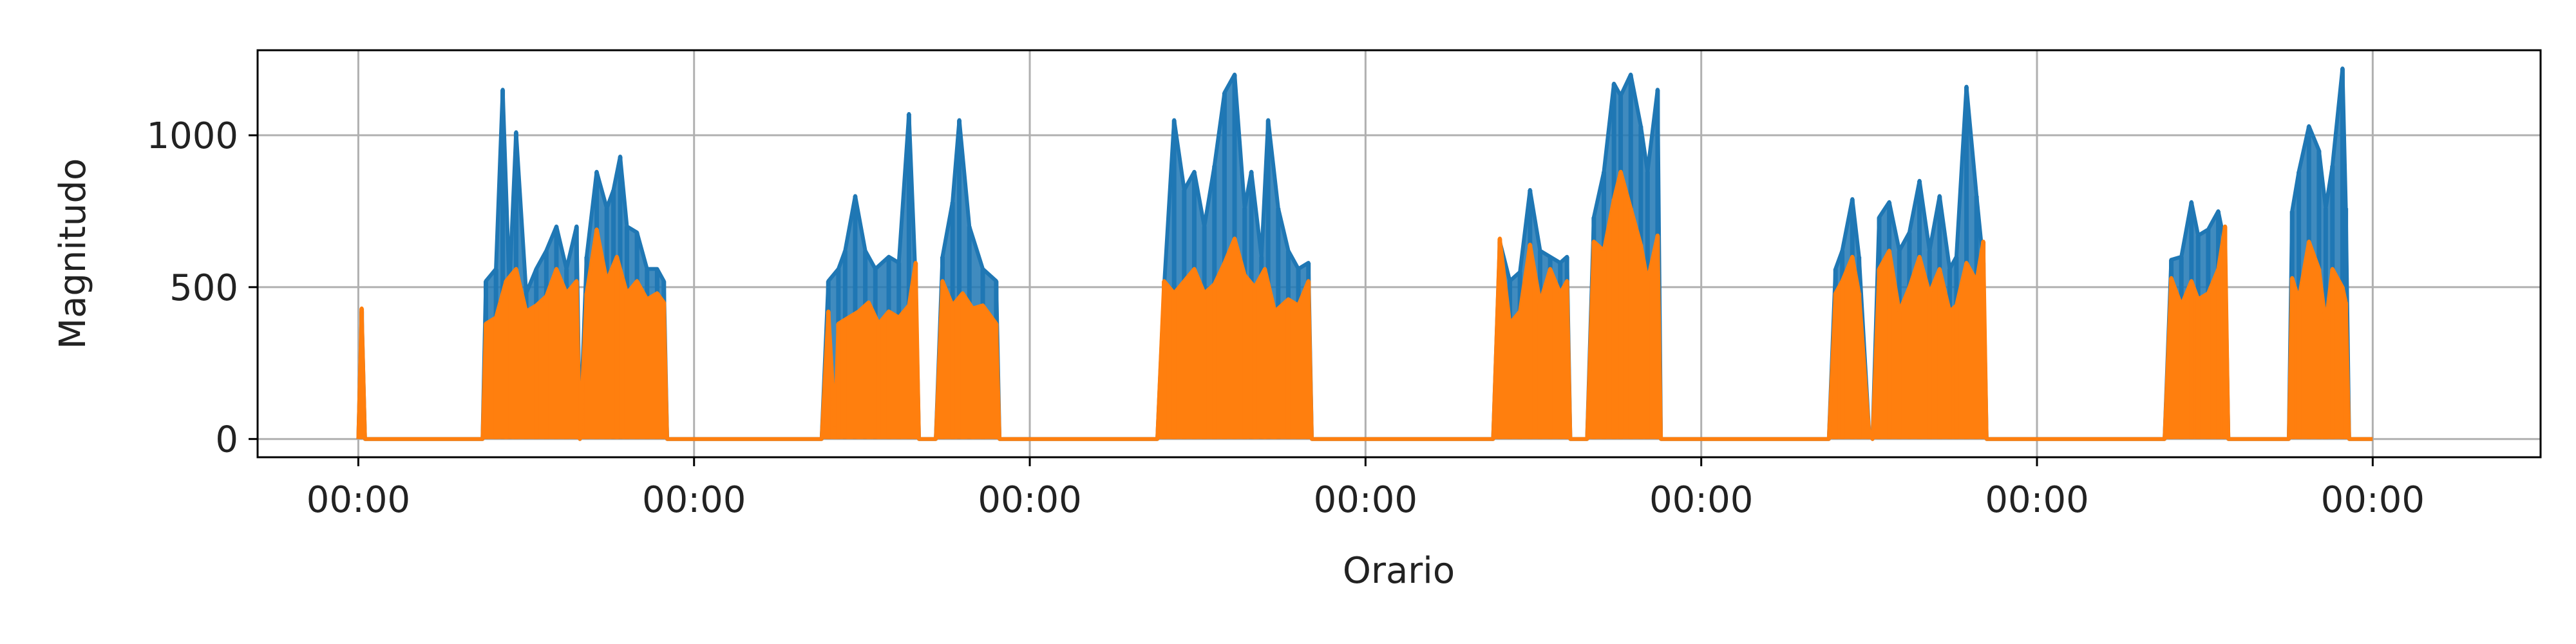 The width and height of the screenshot is (2576, 644). What do you see at coordinates (226, 440) in the screenshot?
I see `y-tick-label: 0` at bounding box center [226, 440].